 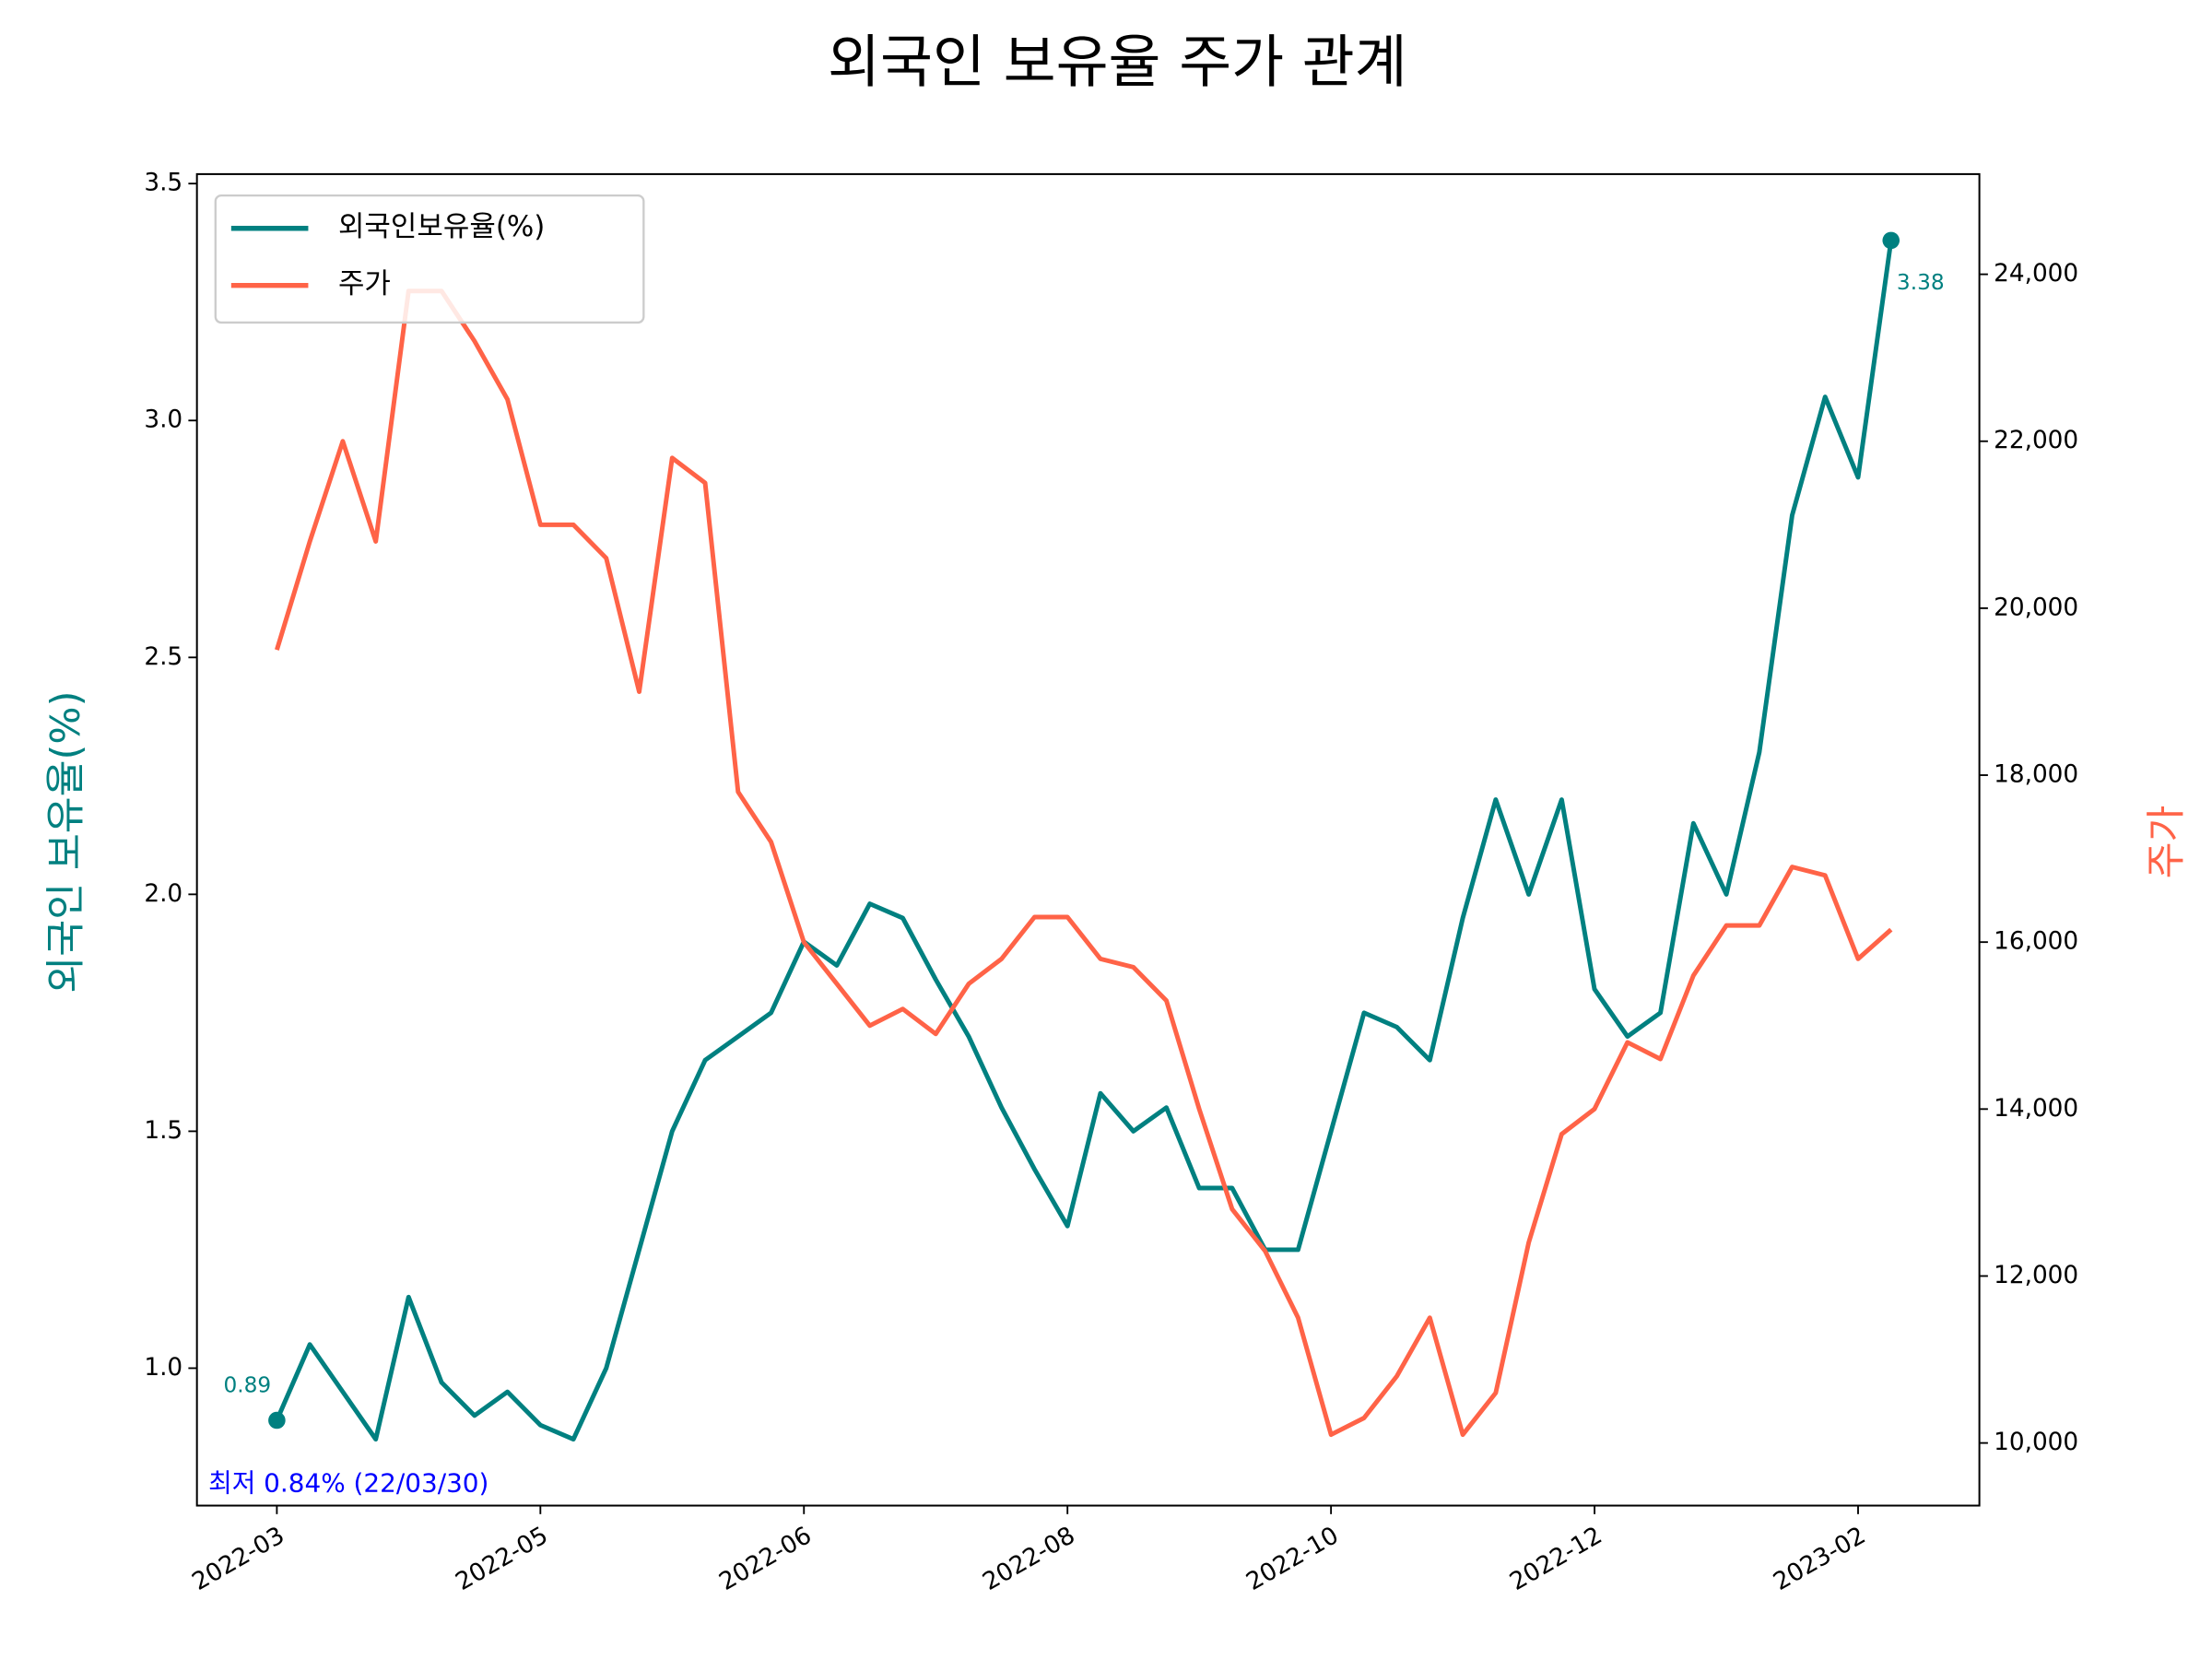 What do you see at coordinates (441, 226) in the screenshot?
I see `legend-label: 외국인보유율(%)` at bounding box center [441, 226].